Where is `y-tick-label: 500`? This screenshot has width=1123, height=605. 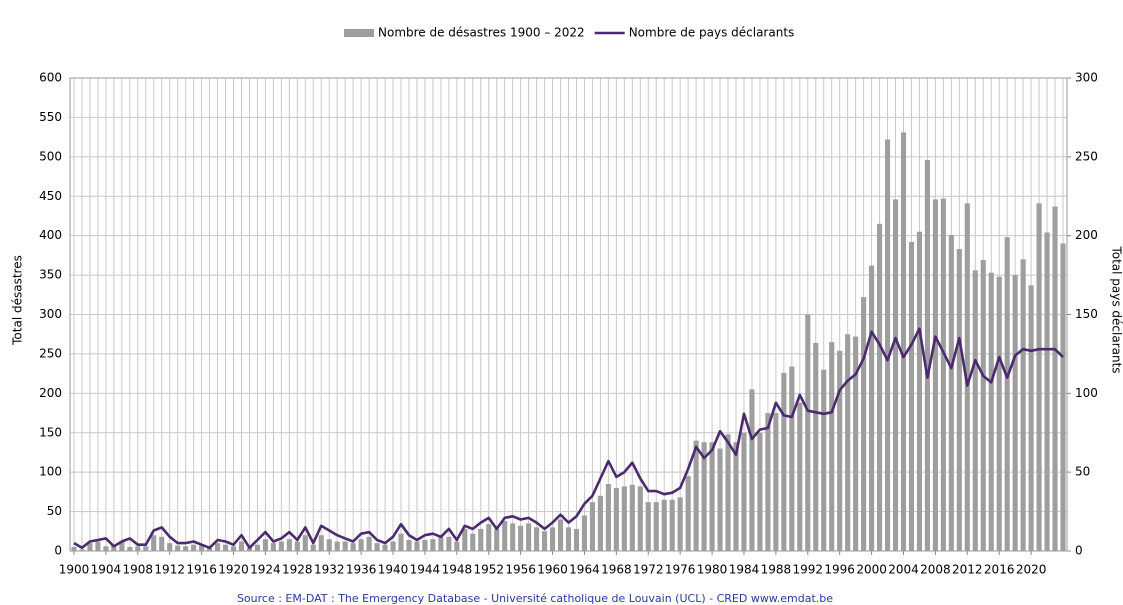 y-tick-label: 500 is located at coordinates (50, 156).